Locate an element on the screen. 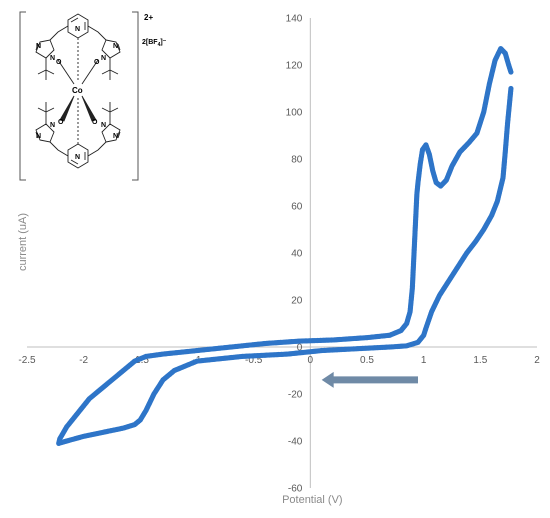 Image resolution: width=550 pixels, height=518 pixels. data-point is located at coordinates (511, 72).